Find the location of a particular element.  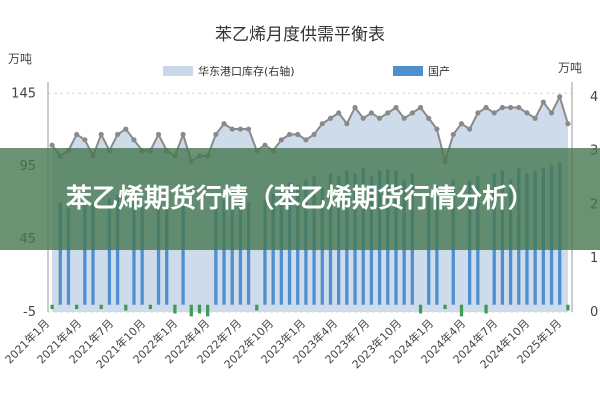

left-tick-label-0: -5 is located at coordinates (29, 312).